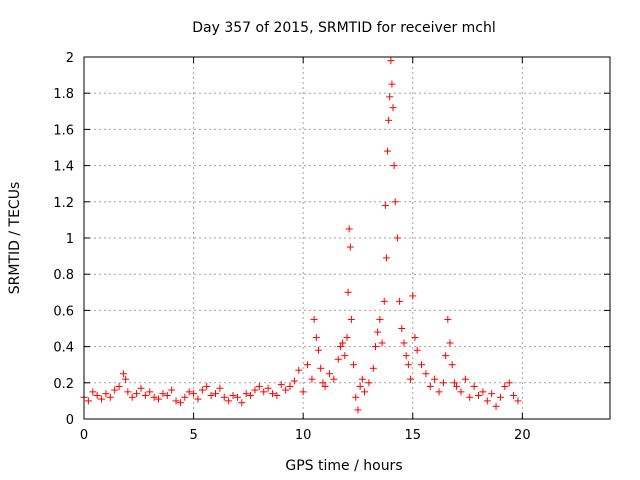  I want to click on y-tick-label: 2, so click(70, 58).